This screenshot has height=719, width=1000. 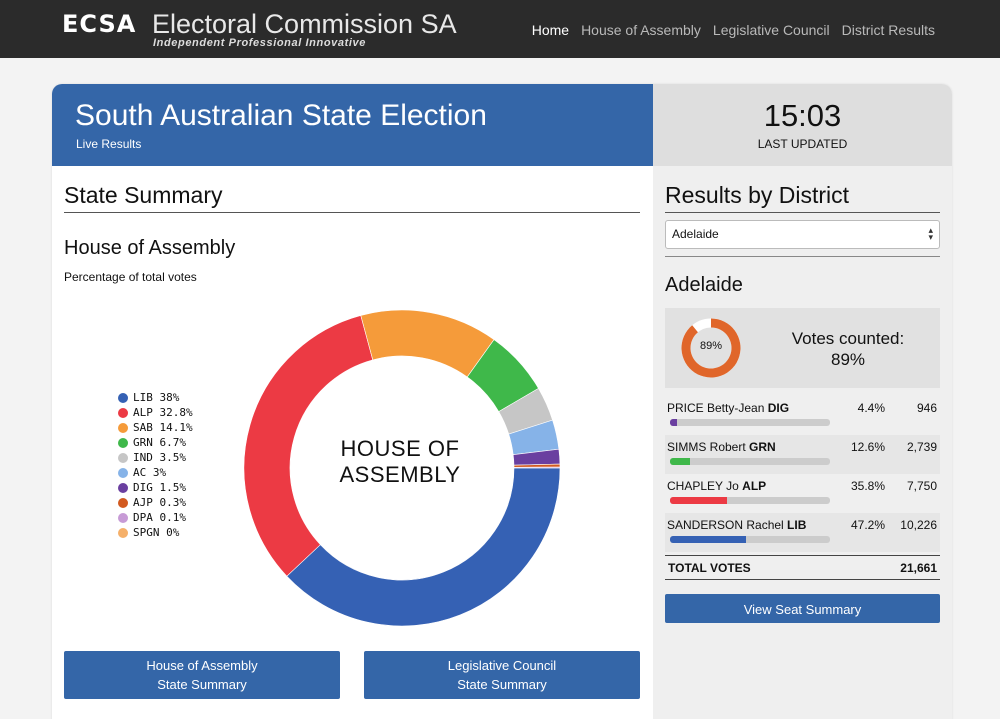 What do you see at coordinates (159, 487) in the screenshot?
I see `legend-label: DIG 1.5%` at bounding box center [159, 487].